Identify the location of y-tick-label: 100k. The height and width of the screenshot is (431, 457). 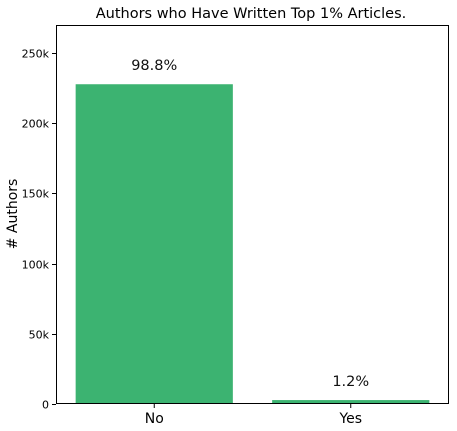
(36, 265).